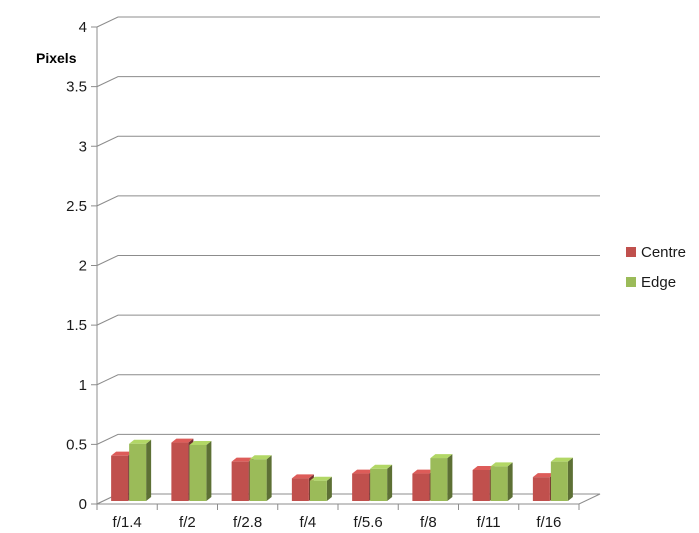  Describe the element at coordinates (656, 267) in the screenshot. I see `legend: Centre Edge` at that location.